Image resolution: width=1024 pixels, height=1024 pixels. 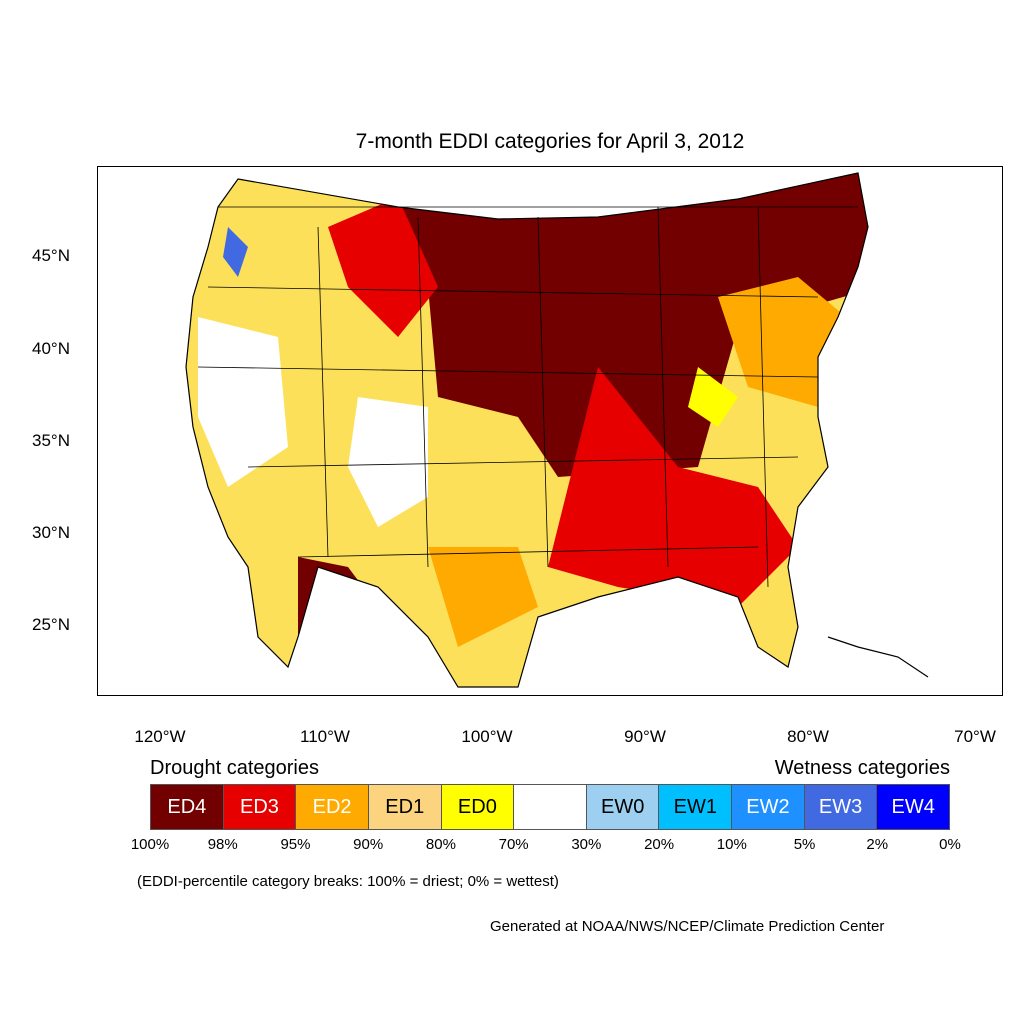 What do you see at coordinates (804, 844) in the screenshot?
I see `percent-break-label: 5%` at bounding box center [804, 844].